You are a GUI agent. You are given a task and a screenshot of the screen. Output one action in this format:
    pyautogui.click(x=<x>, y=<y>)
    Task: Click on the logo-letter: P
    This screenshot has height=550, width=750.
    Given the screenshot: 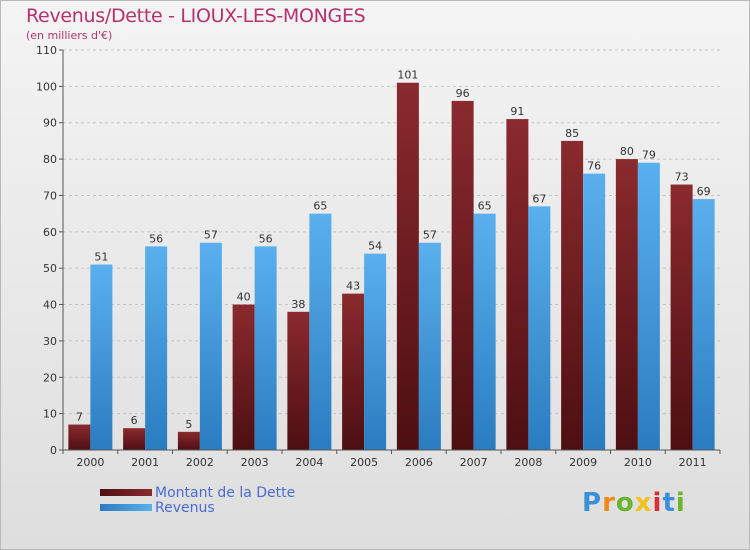 What is the action you would take?
    pyautogui.click(x=592, y=503)
    